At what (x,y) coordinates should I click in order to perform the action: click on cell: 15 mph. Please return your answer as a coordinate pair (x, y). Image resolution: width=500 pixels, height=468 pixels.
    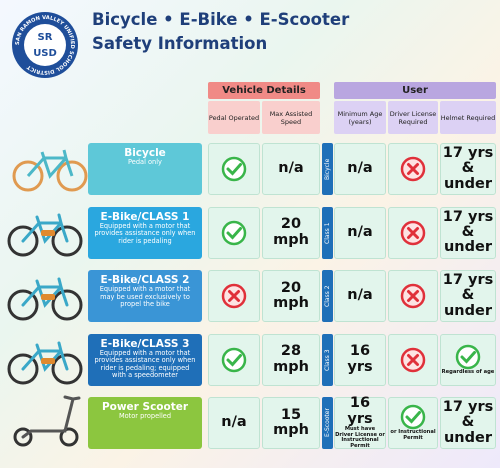
    Looking at the image, I should click on (291, 423).